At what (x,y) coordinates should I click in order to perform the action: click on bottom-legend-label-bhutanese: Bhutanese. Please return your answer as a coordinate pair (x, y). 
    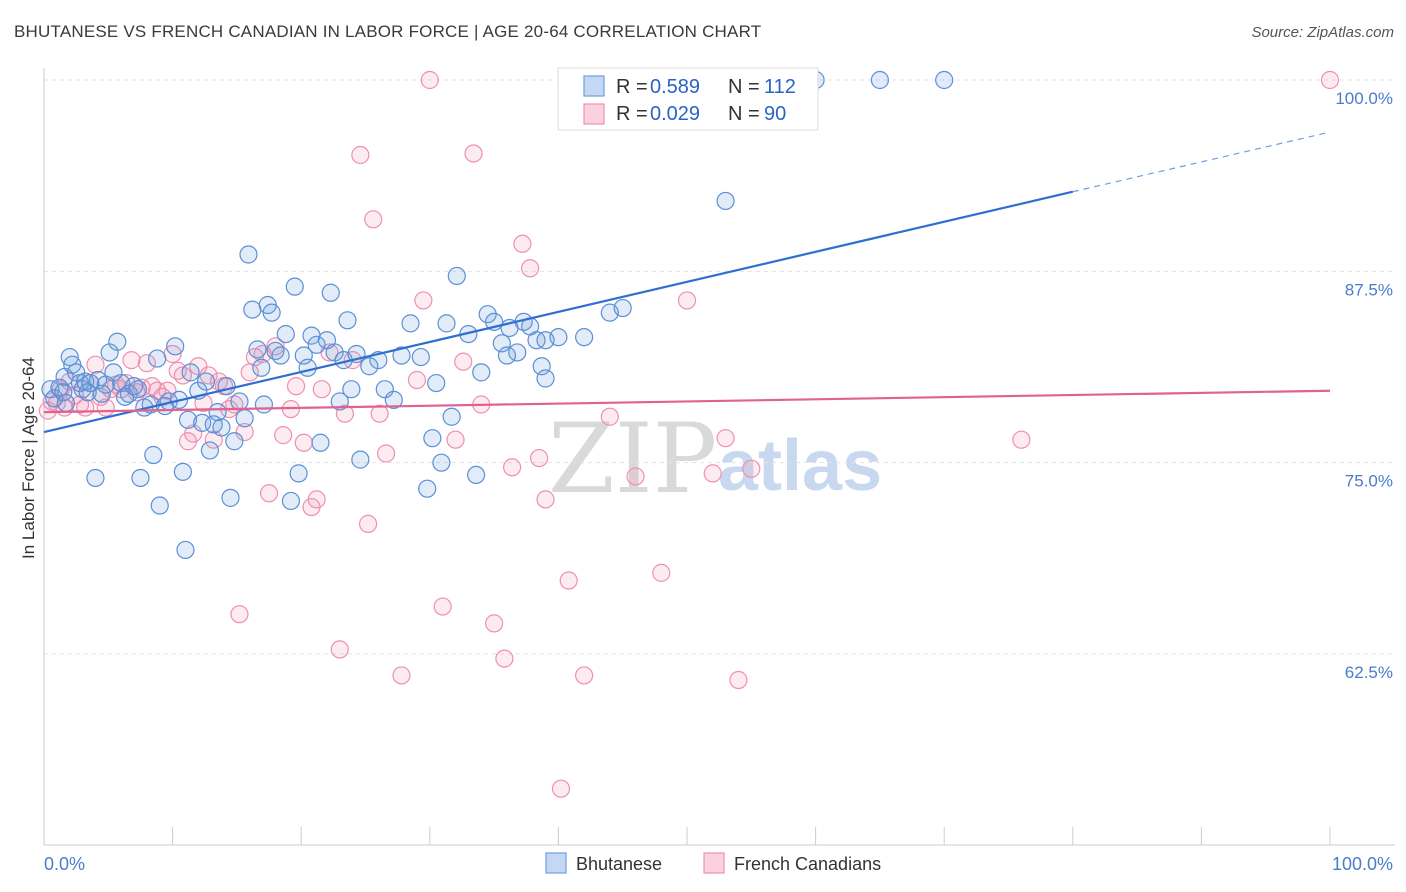
    Looking at the image, I should click on (619, 864).